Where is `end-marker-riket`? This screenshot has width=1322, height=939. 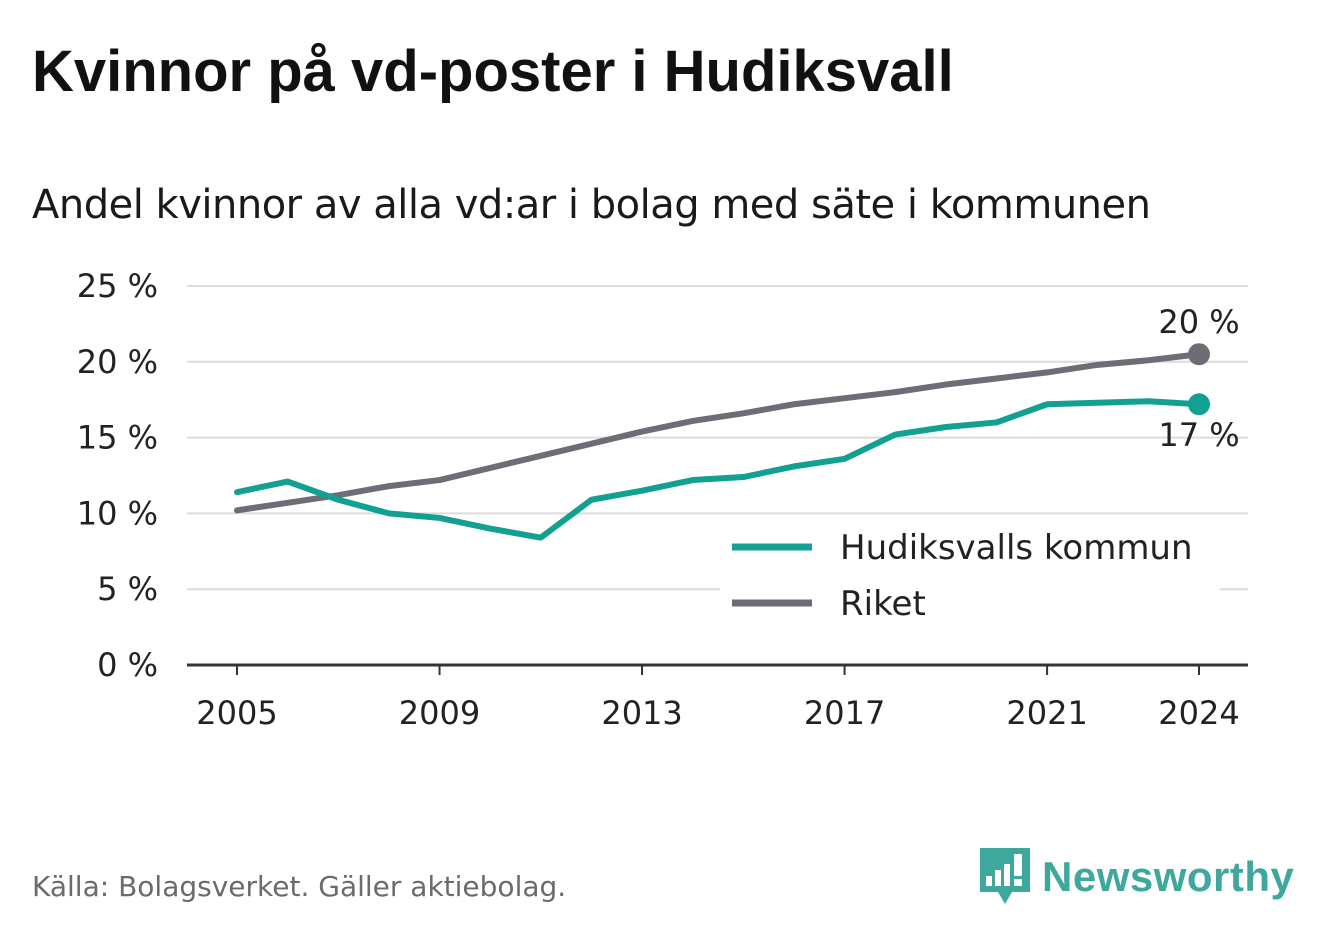 end-marker-riket is located at coordinates (1199, 354).